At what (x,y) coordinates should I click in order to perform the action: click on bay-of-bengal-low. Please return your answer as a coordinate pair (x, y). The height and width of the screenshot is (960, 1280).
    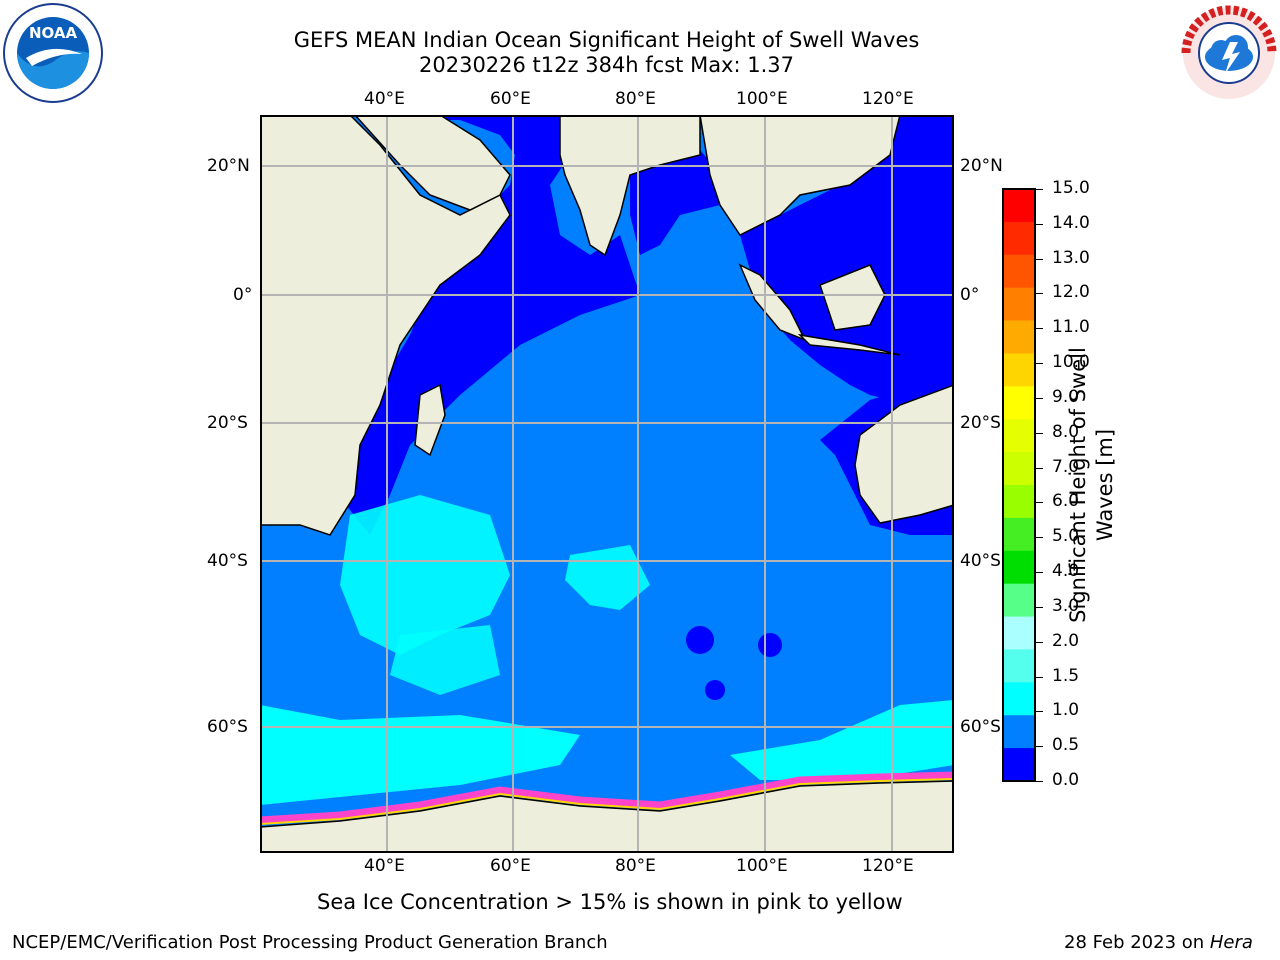
    Looking at the image, I should click on (700, 212).